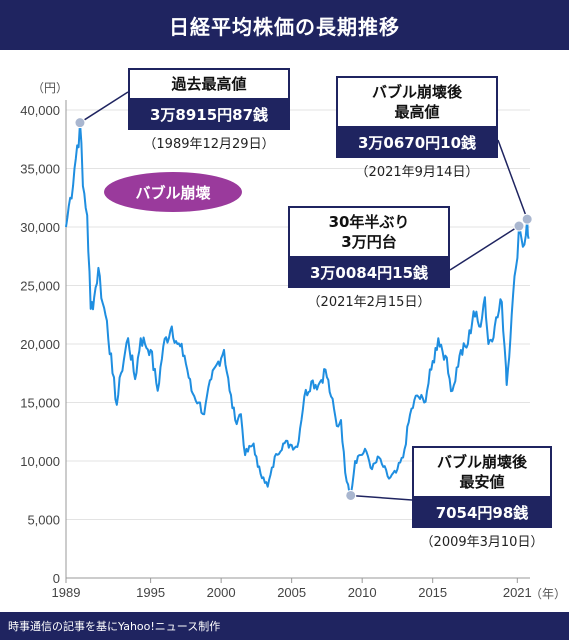  I want to click on callout-peak-date: （1989年12月29日）, so click(209, 144).